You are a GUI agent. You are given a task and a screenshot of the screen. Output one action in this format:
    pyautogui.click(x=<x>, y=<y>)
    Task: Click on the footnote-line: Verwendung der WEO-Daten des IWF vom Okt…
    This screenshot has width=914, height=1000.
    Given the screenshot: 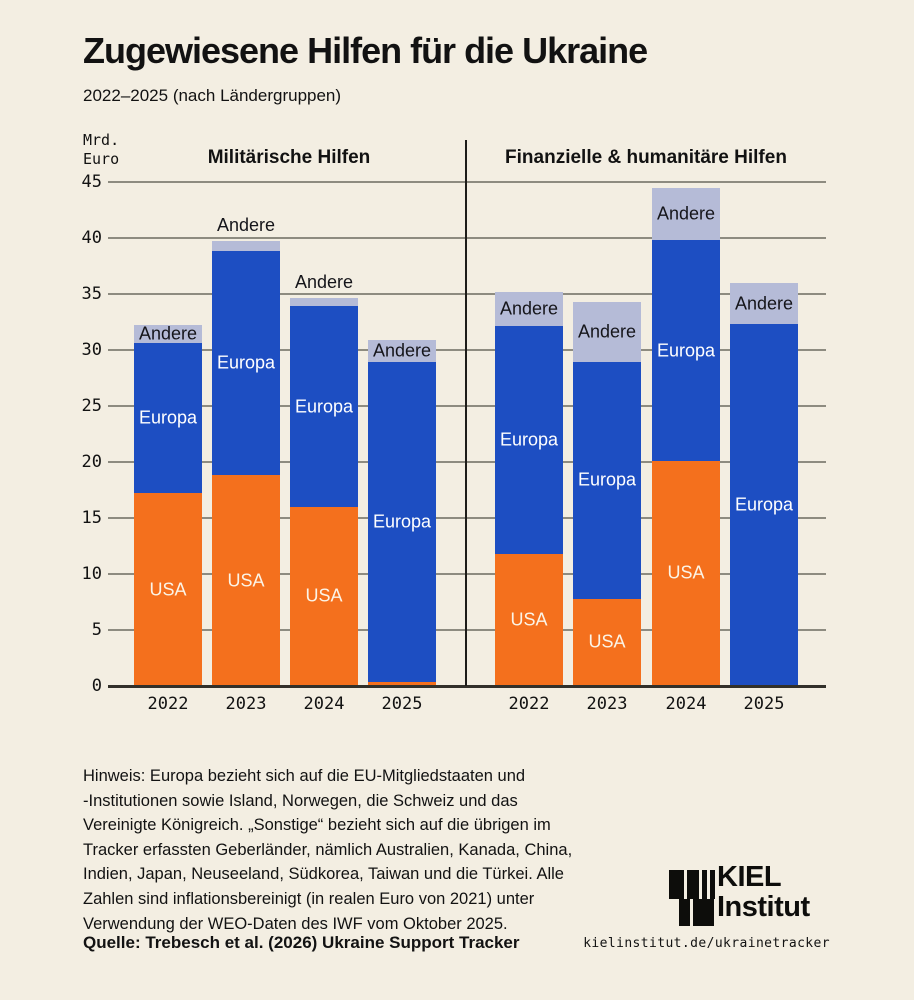 What is the action you would take?
    pyautogui.click(x=295, y=923)
    